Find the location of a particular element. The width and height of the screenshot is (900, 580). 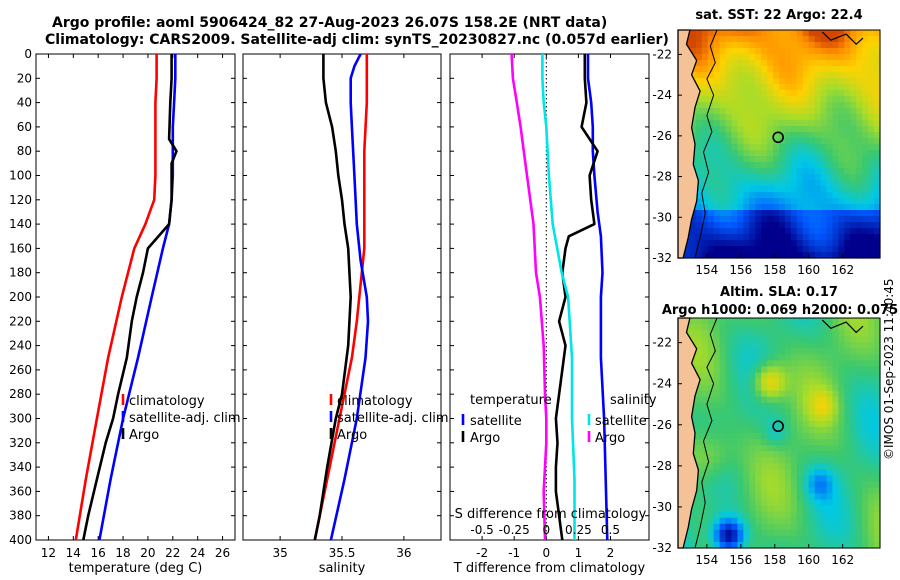

y-tick-label: 360 is located at coordinates (20, 491).